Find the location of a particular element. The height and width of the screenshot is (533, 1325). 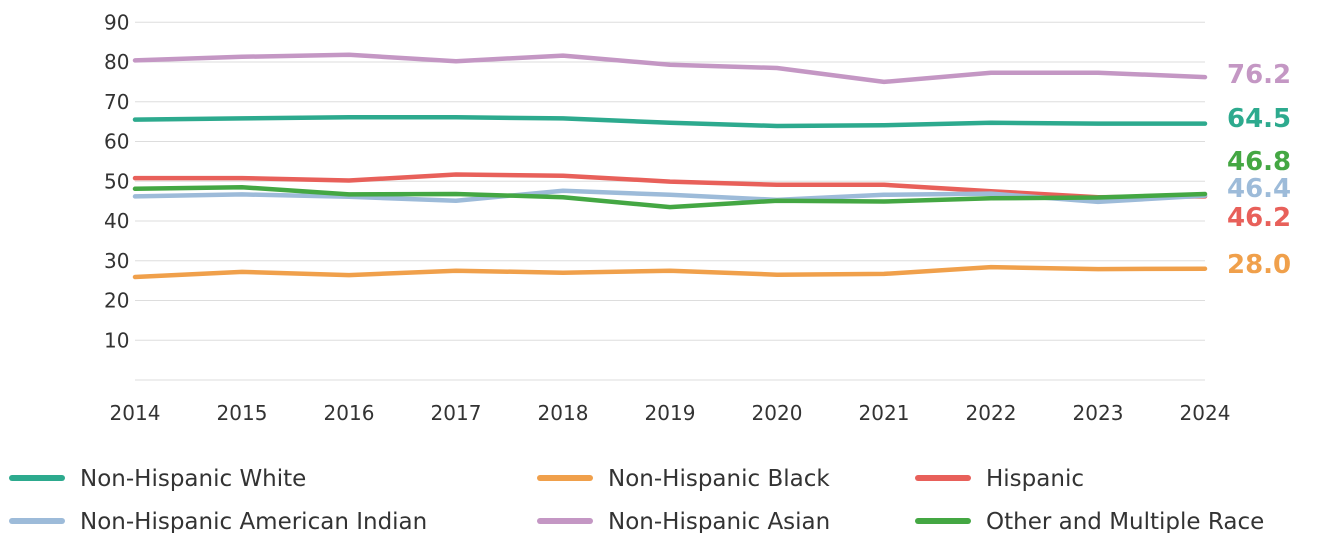

x-tick-label: 2020 is located at coordinates (777, 413).